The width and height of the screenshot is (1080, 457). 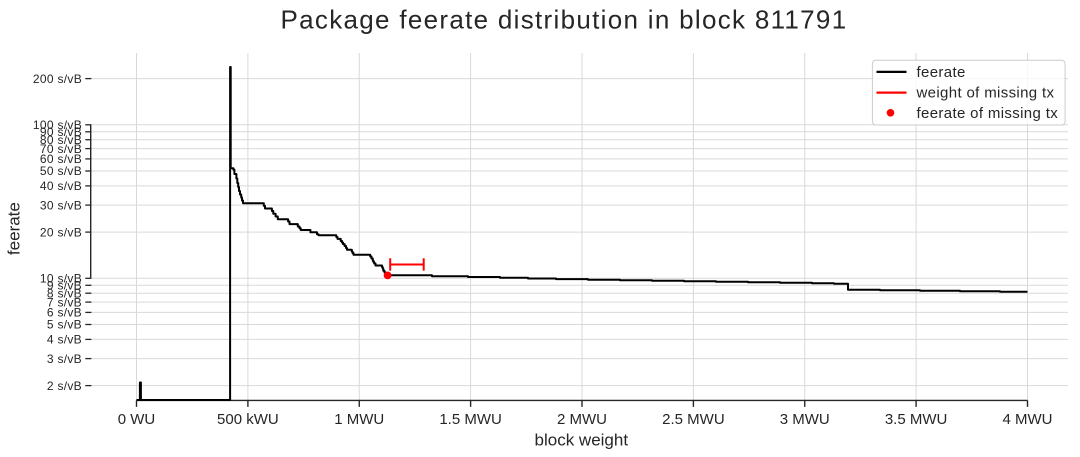 What do you see at coordinates (1028, 419) in the screenshot?
I see `svg-text: 4 MWU` at bounding box center [1028, 419].